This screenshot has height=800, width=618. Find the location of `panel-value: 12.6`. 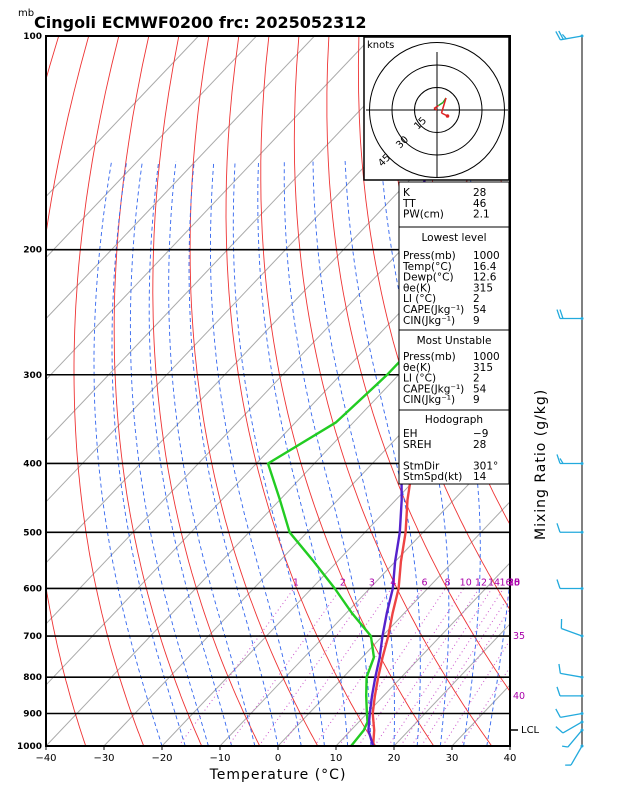

panel-value: 12.6 is located at coordinates (485, 278).